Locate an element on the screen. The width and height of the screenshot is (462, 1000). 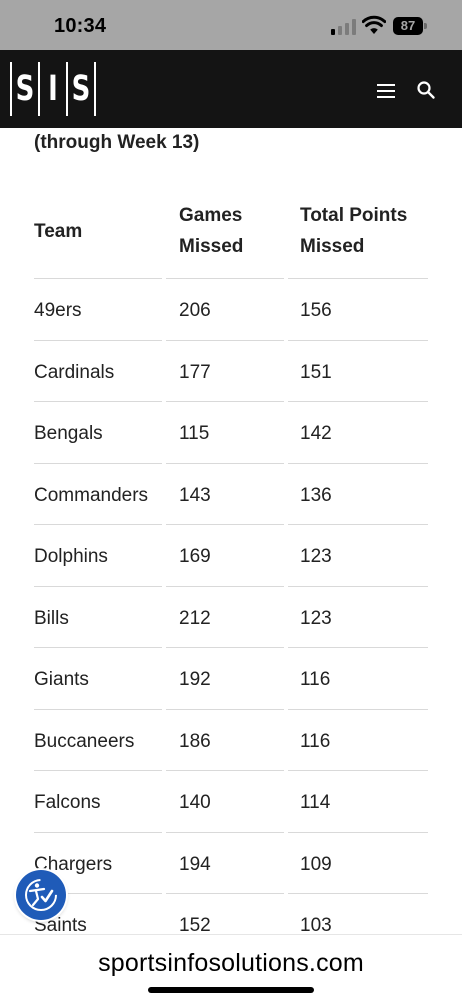
team-cell: Saints is located at coordinates (60, 924).